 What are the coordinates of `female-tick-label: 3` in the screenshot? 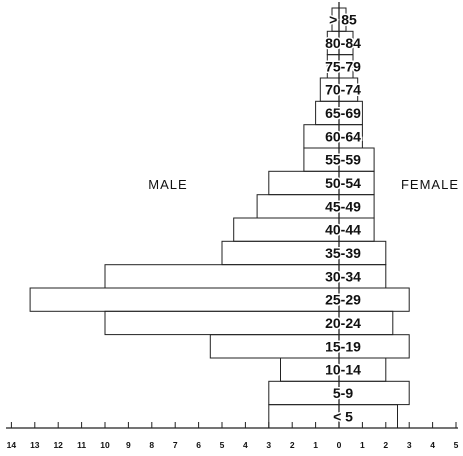 It's located at (409, 445).